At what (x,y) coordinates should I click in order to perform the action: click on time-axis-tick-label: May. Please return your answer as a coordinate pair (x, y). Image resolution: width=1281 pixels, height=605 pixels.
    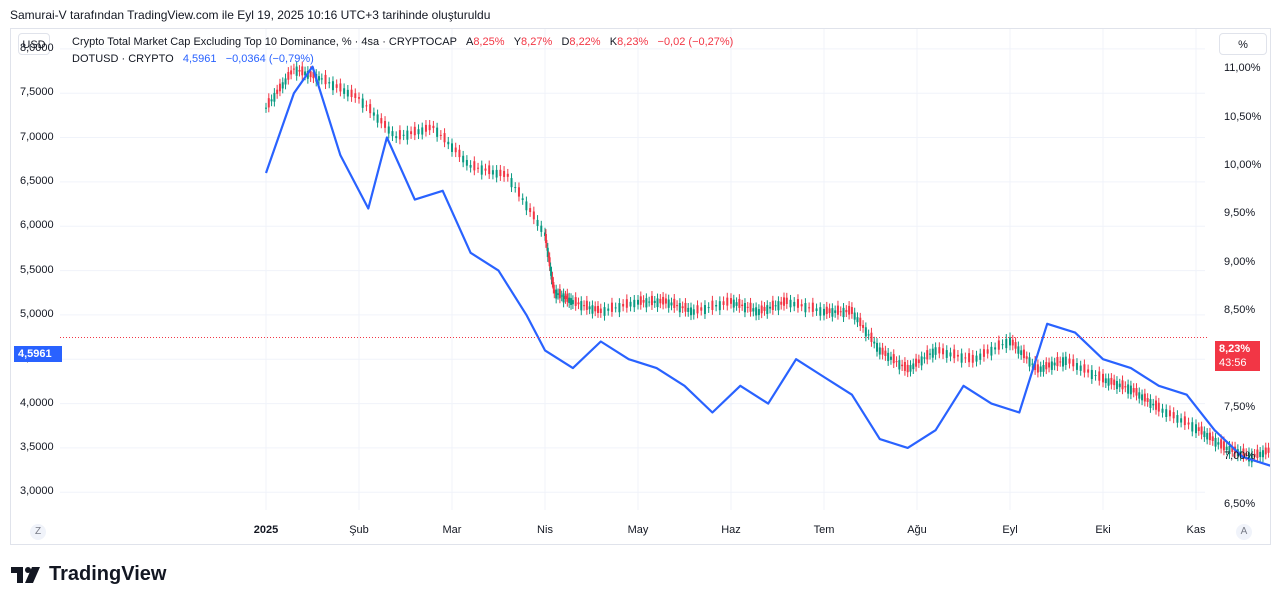
    Looking at the image, I should click on (638, 530).